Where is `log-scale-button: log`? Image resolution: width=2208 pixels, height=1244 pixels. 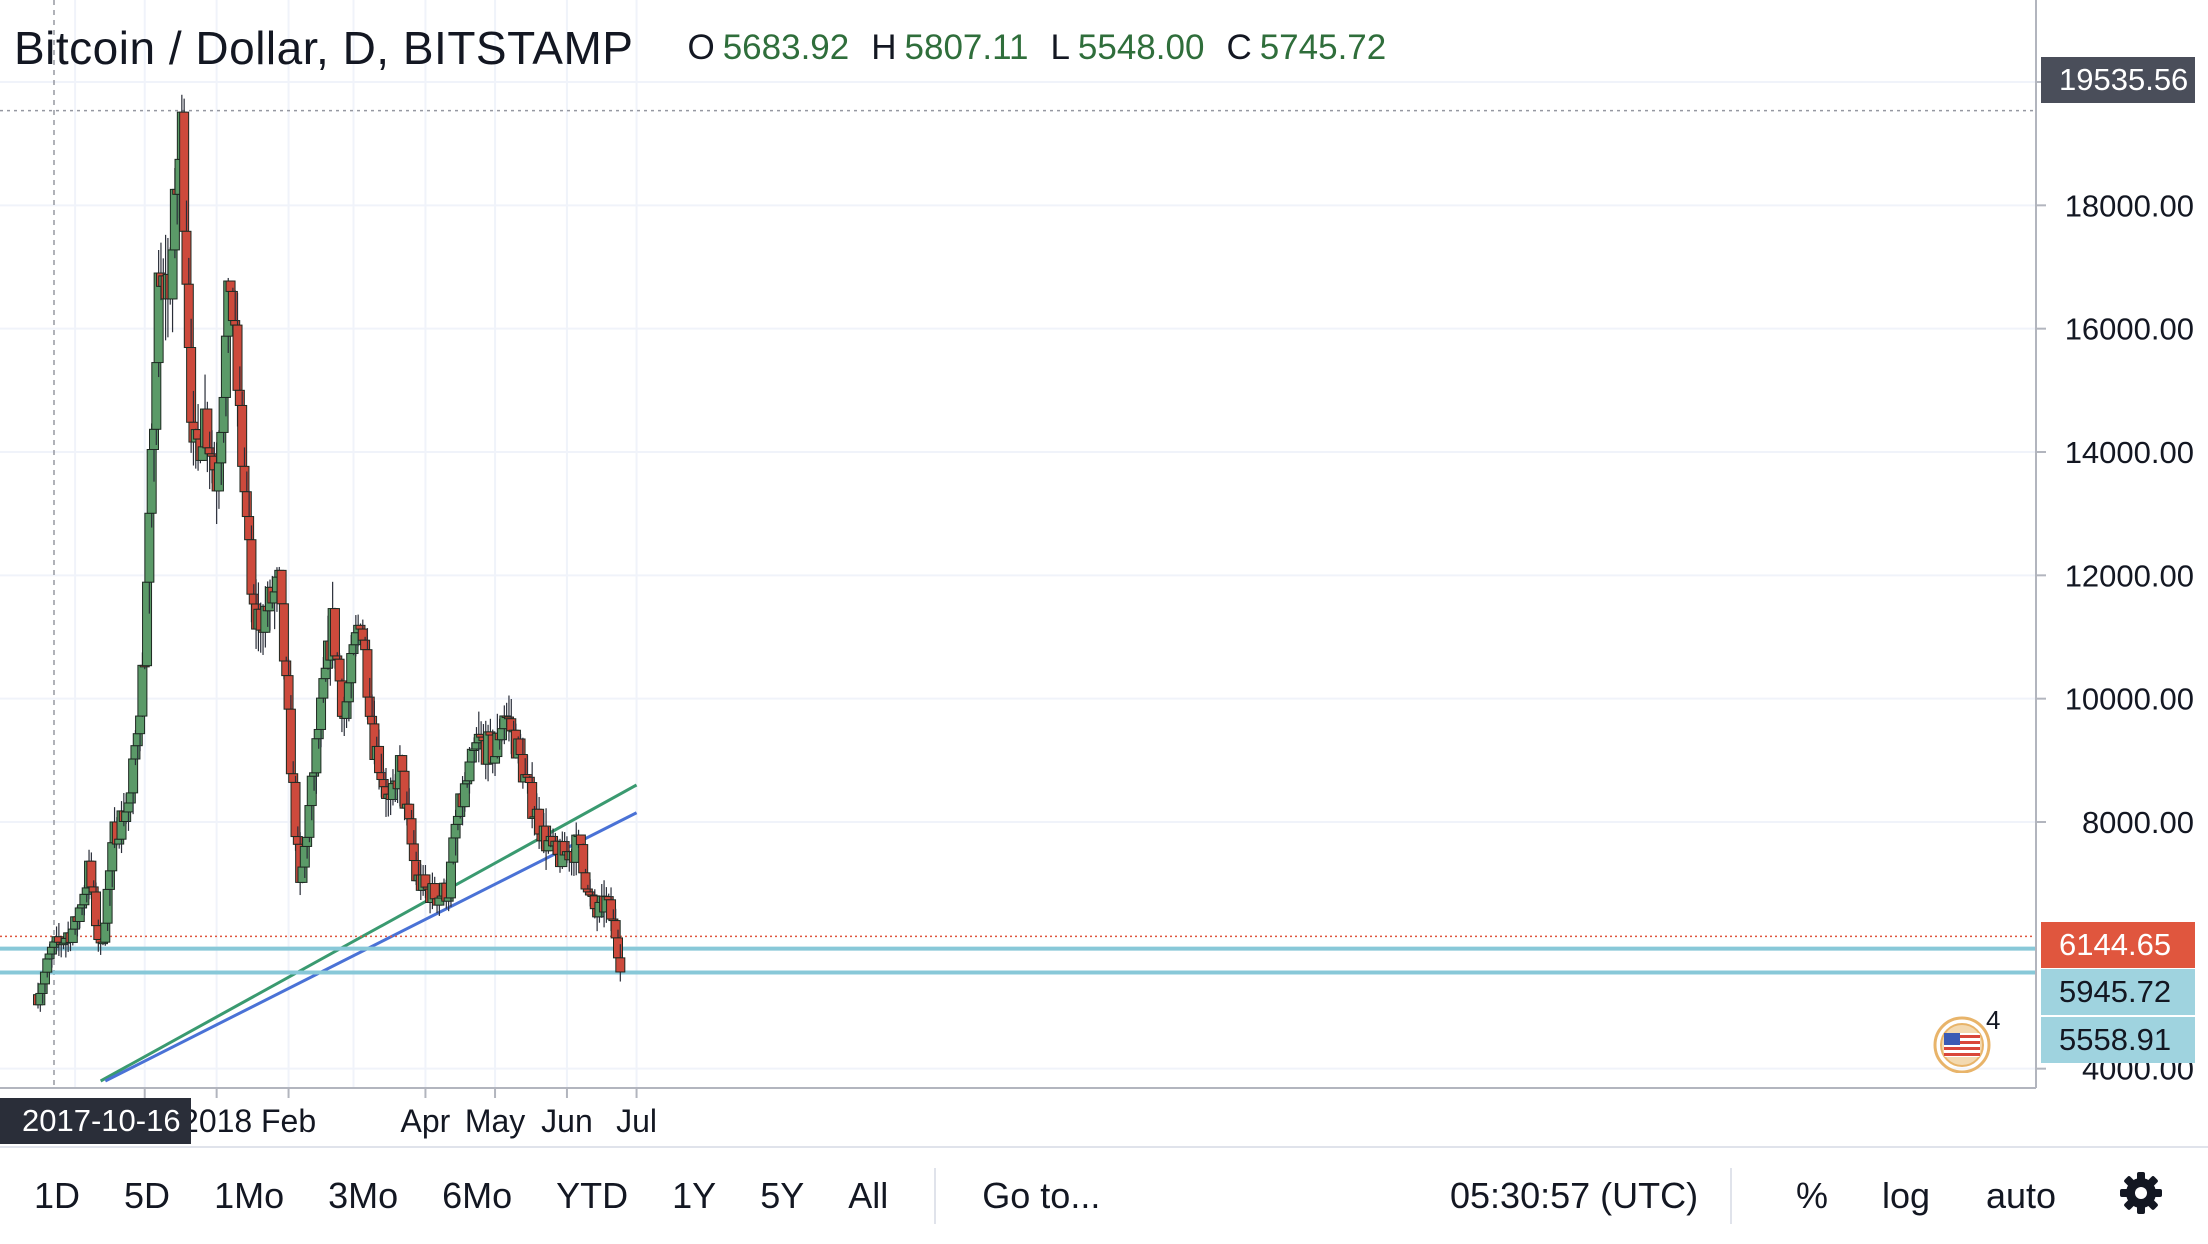 log-scale-button: log is located at coordinates (1906, 1195).